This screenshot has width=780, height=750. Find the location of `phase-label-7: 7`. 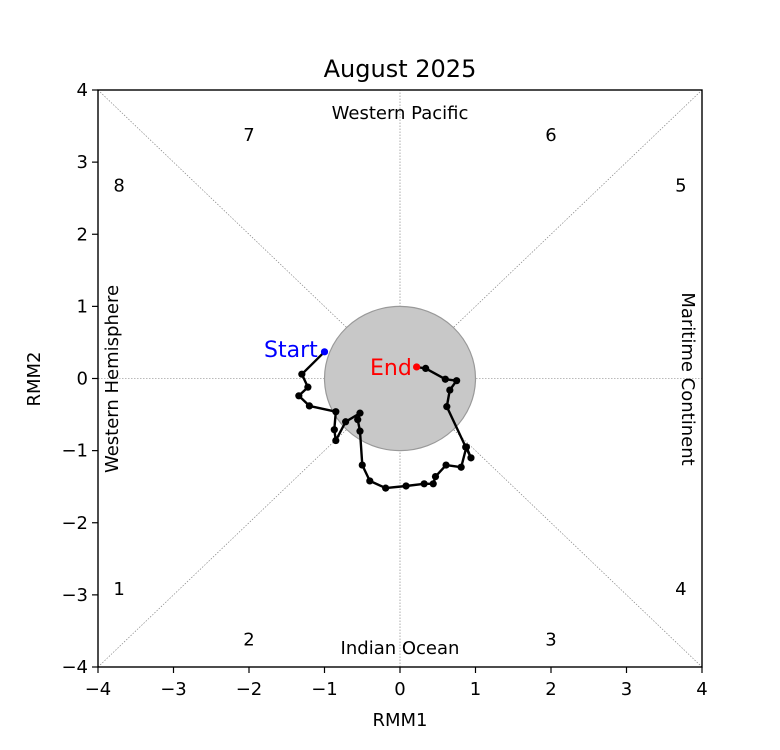

phase-label-7: 7 is located at coordinates (248, 135).